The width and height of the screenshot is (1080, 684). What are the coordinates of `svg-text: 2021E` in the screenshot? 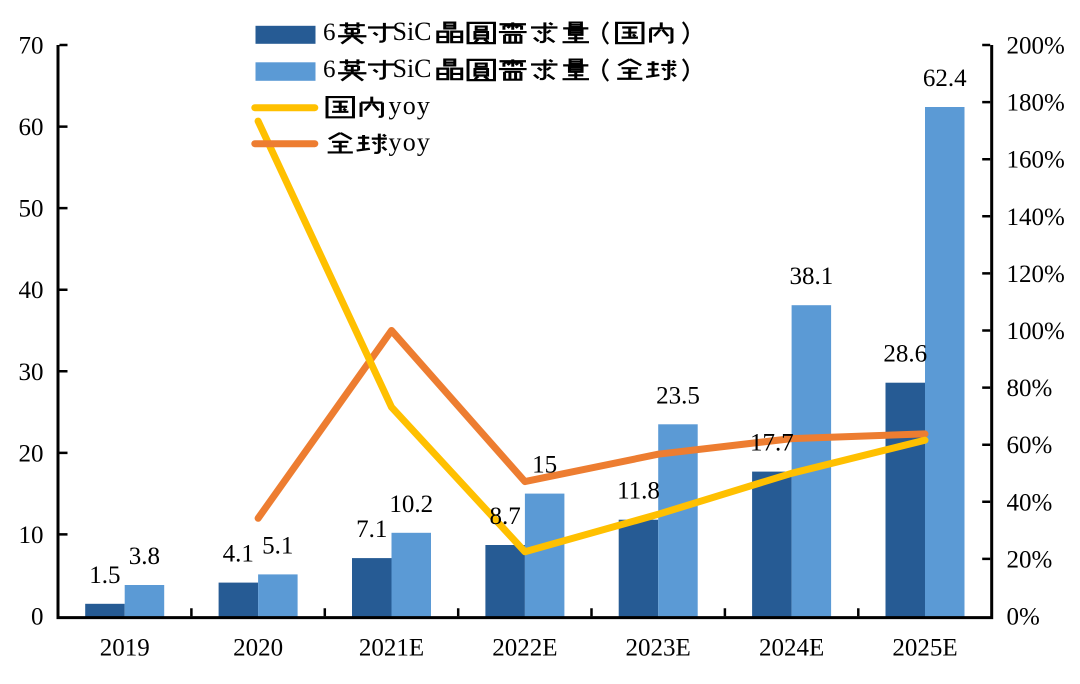 It's located at (391, 648).